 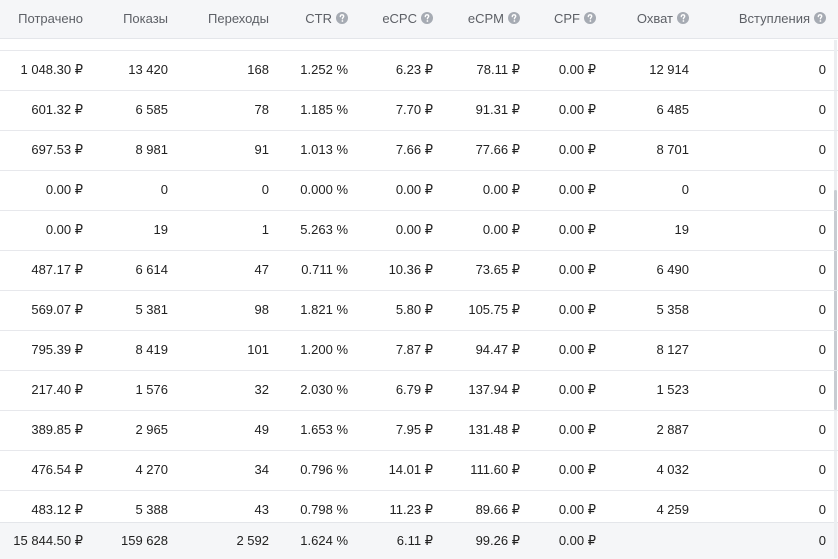 I want to click on table-cell: 2 887, so click(x=672, y=429).